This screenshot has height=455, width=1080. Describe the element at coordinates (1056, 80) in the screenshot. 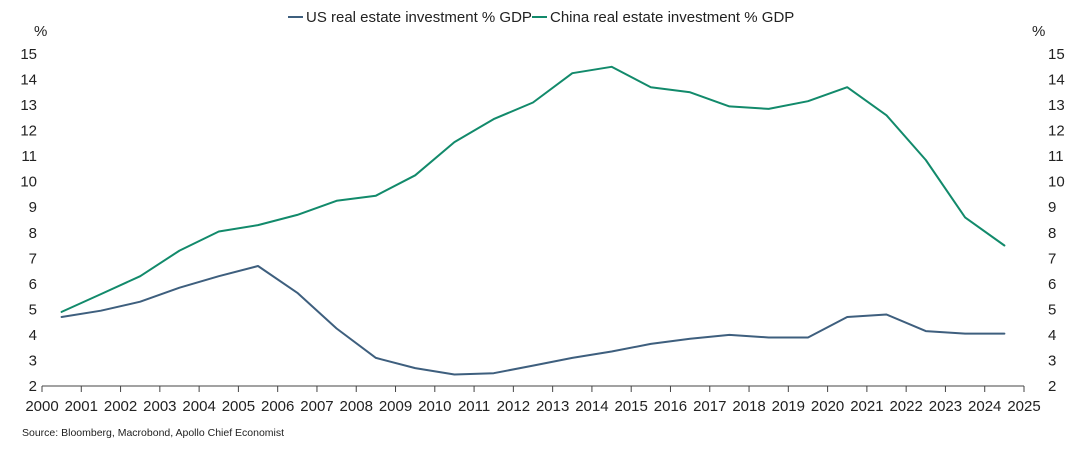

I see `y-tick-label-right: 14` at that location.